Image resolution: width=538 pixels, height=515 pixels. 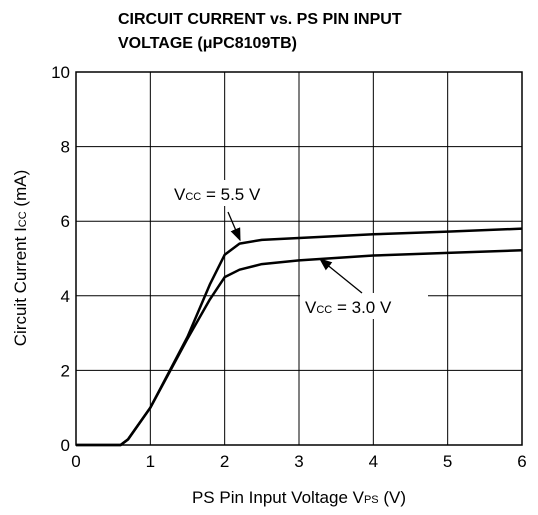 What do you see at coordinates (224, 461) in the screenshot?
I see `x-tick-label: 2` at bounding box center [224, 461].